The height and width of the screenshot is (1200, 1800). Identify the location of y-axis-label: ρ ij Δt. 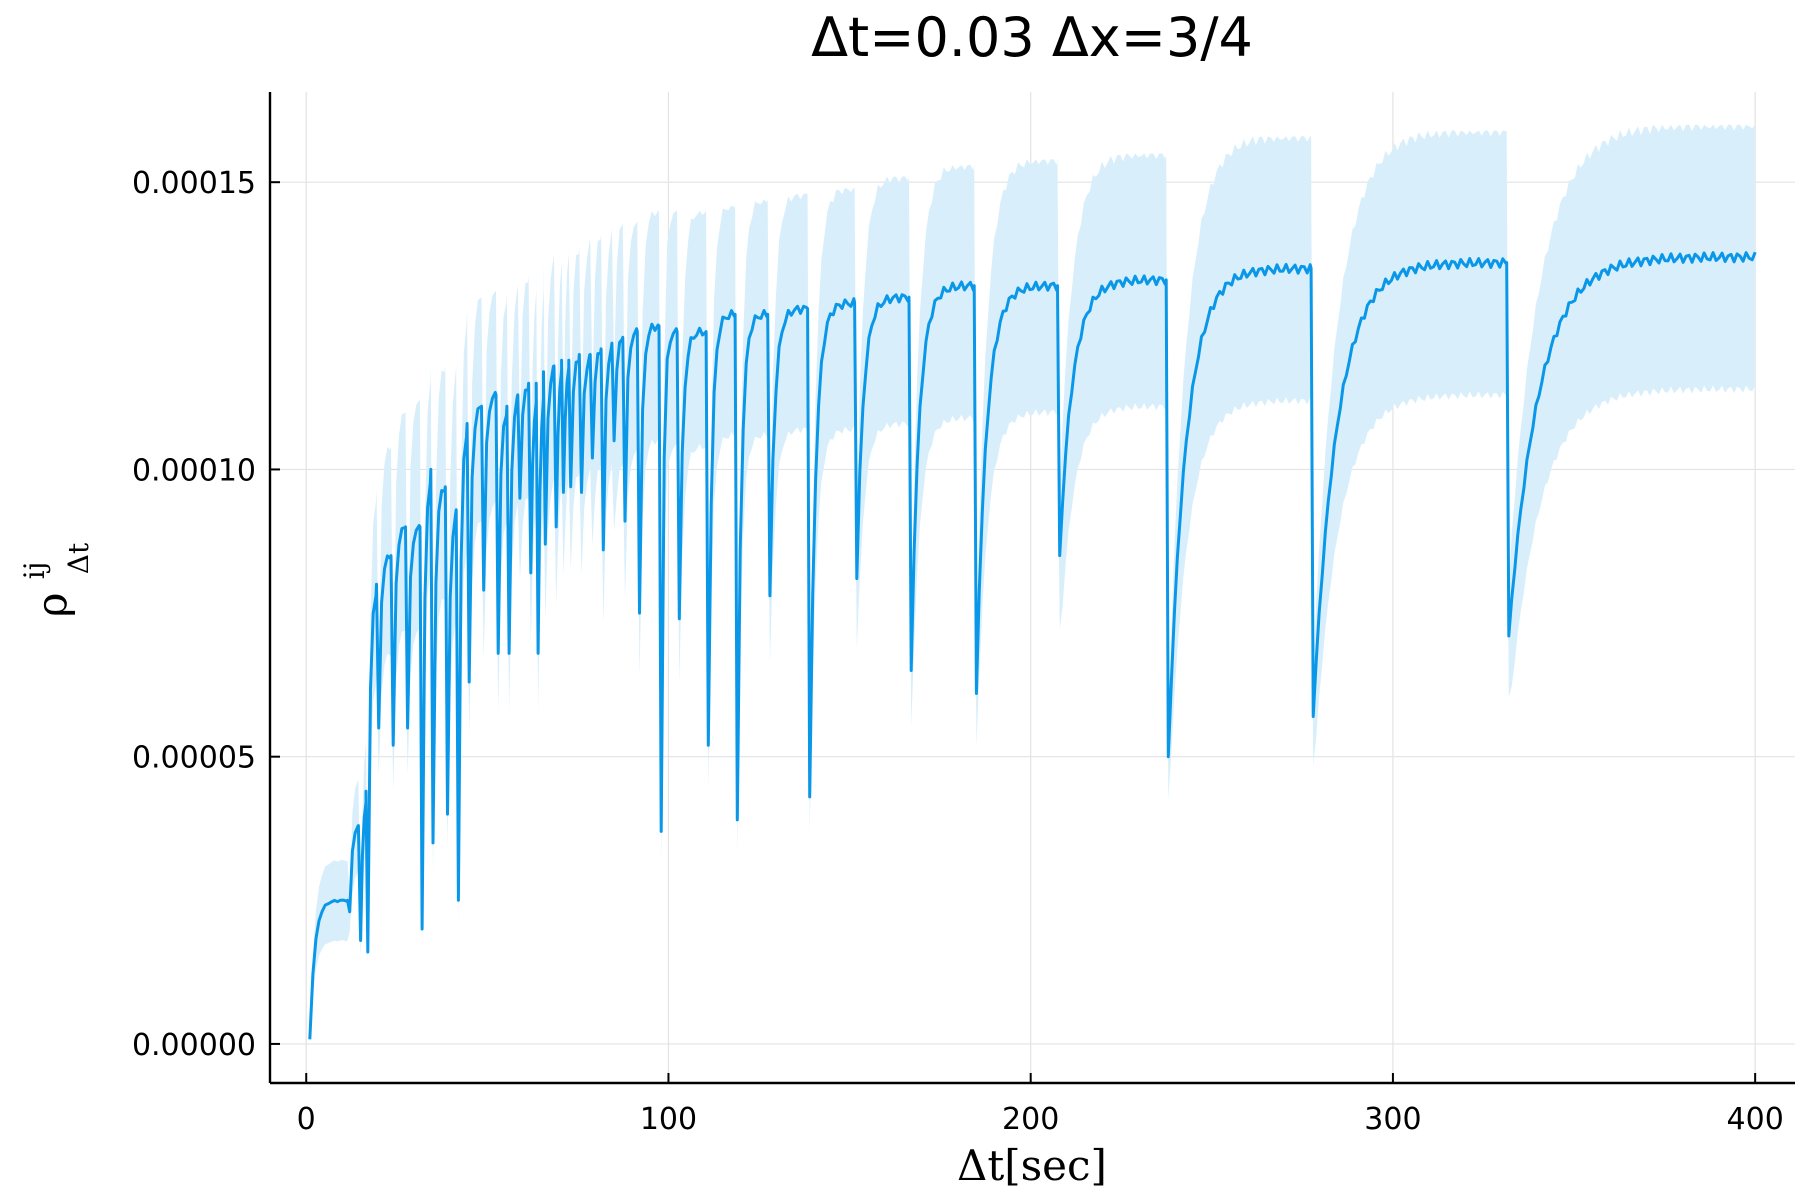
(50, 579).